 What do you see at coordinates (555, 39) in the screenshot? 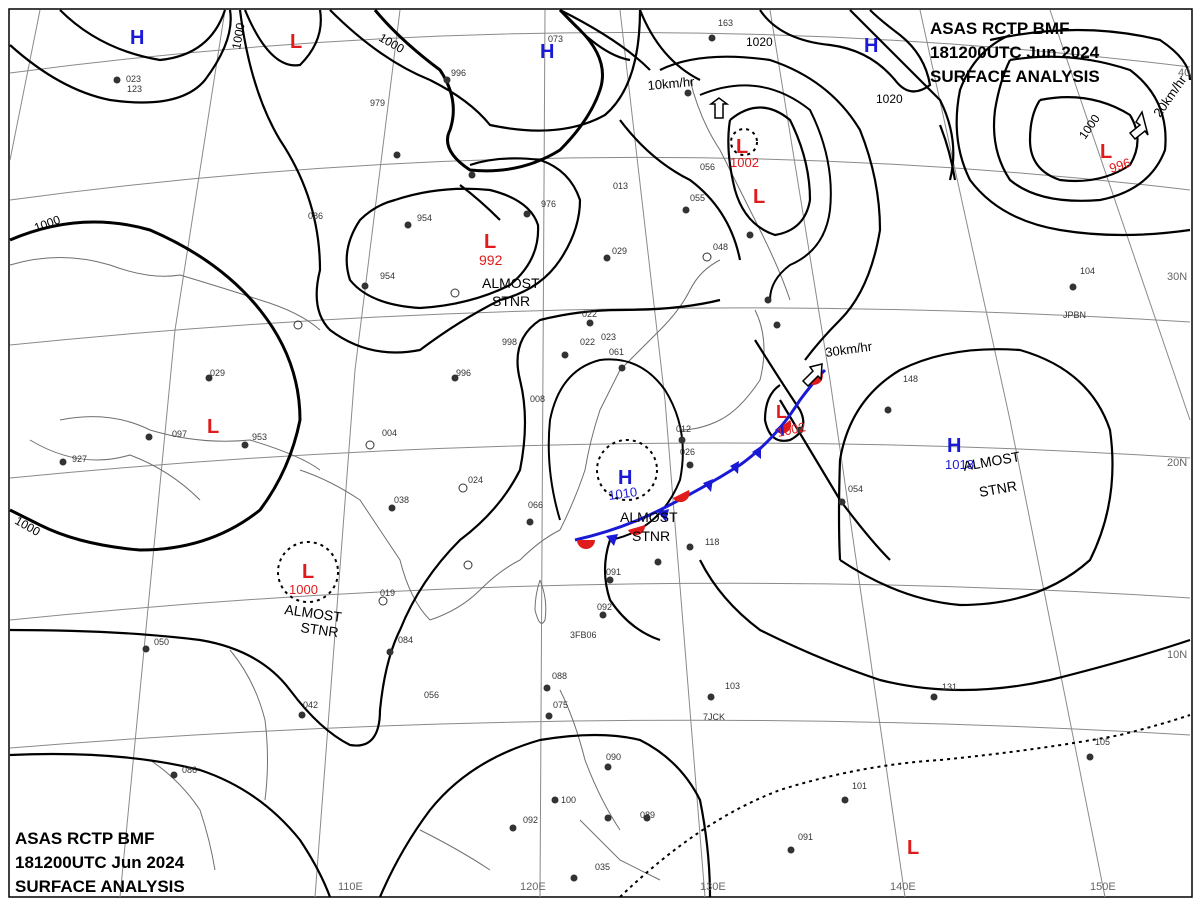
I see `station-value: 073` at bounding box center [555, 39].